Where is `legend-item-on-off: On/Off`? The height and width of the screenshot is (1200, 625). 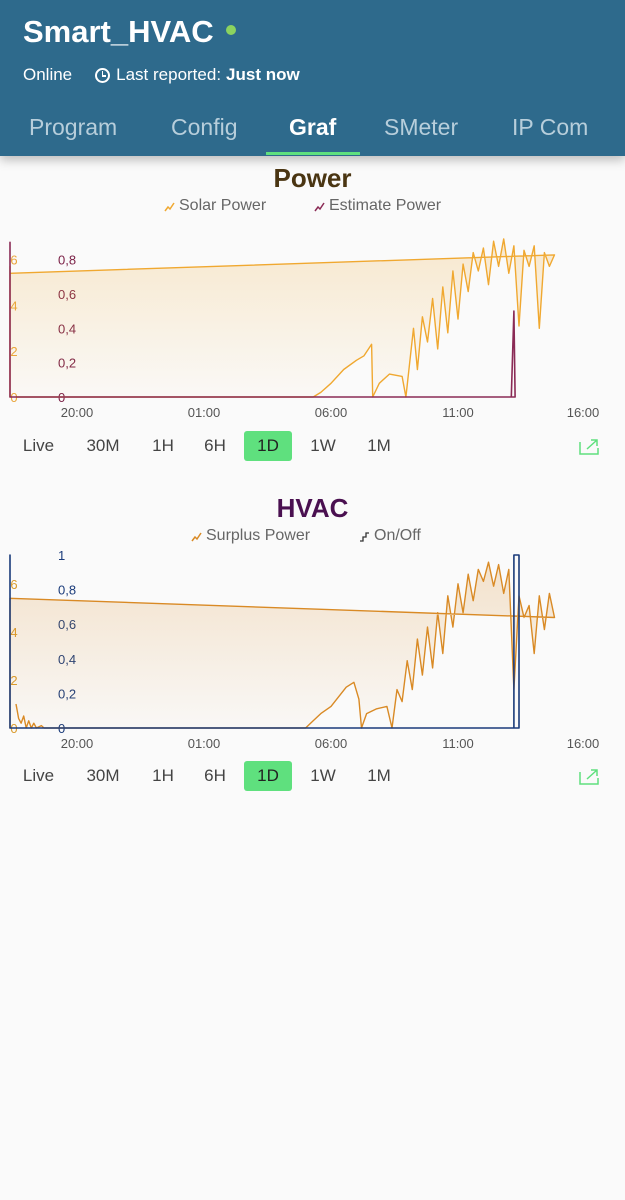
legend-item-on-off: On/Off is located at coordinates (390, 536).